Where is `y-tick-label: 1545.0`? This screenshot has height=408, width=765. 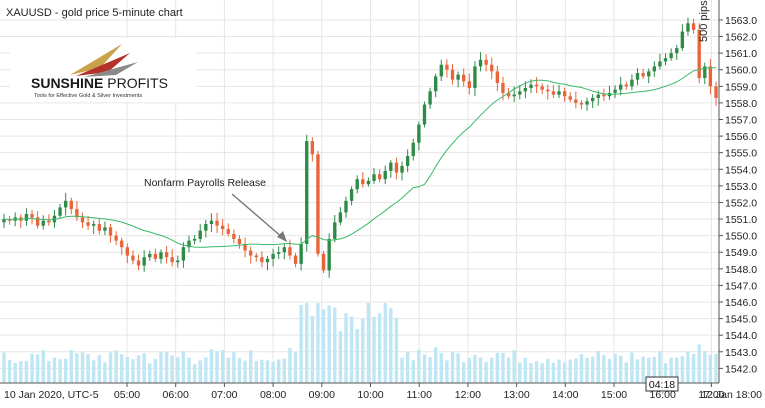 y-tick-label: 1545.0 is located at coordinates (741, 320).